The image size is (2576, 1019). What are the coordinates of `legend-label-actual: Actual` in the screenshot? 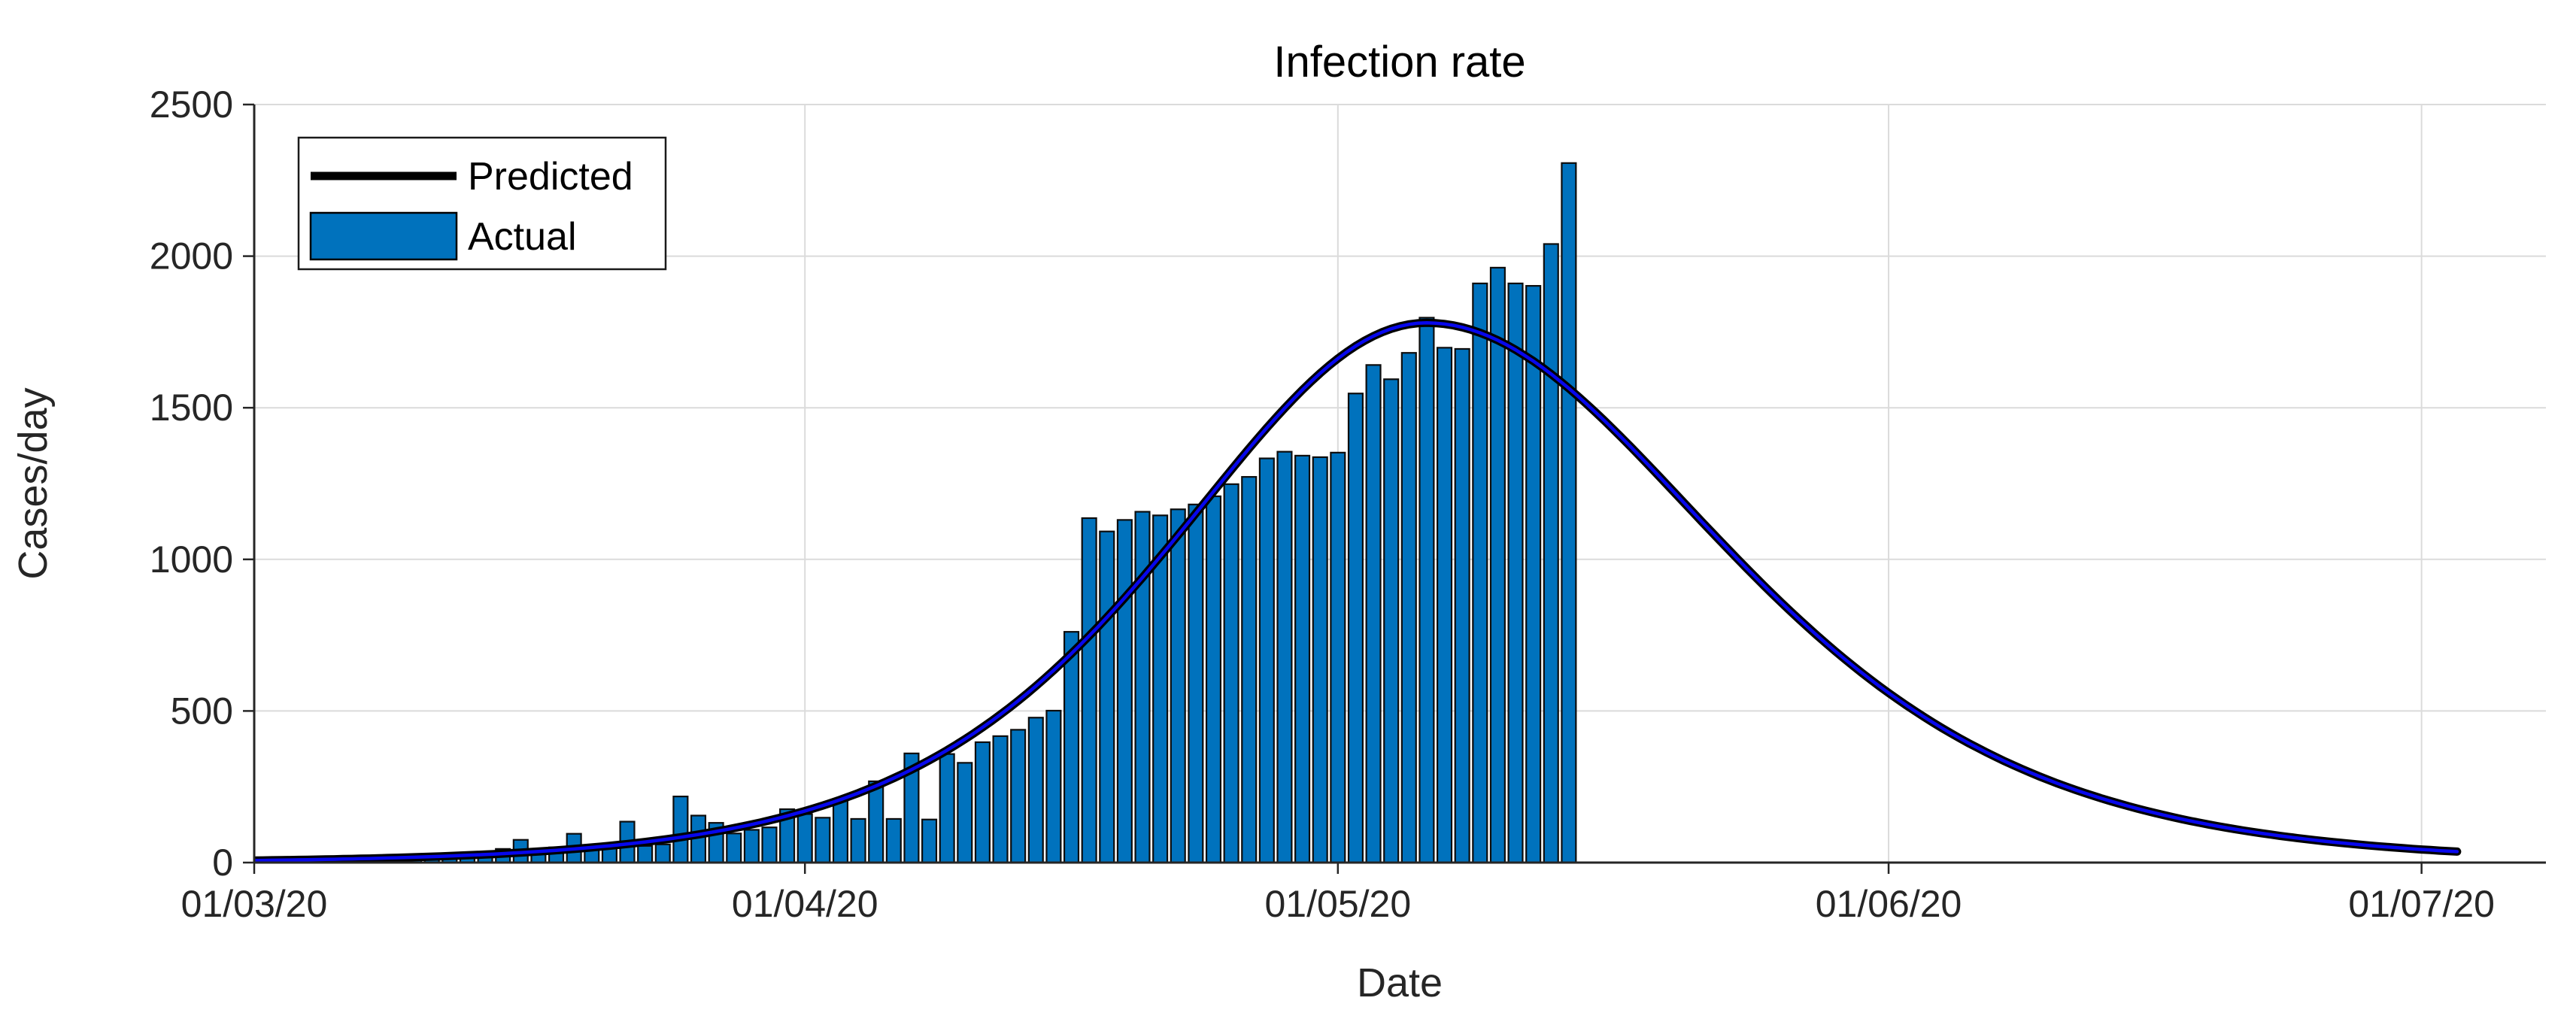 It's located at (522, 237).